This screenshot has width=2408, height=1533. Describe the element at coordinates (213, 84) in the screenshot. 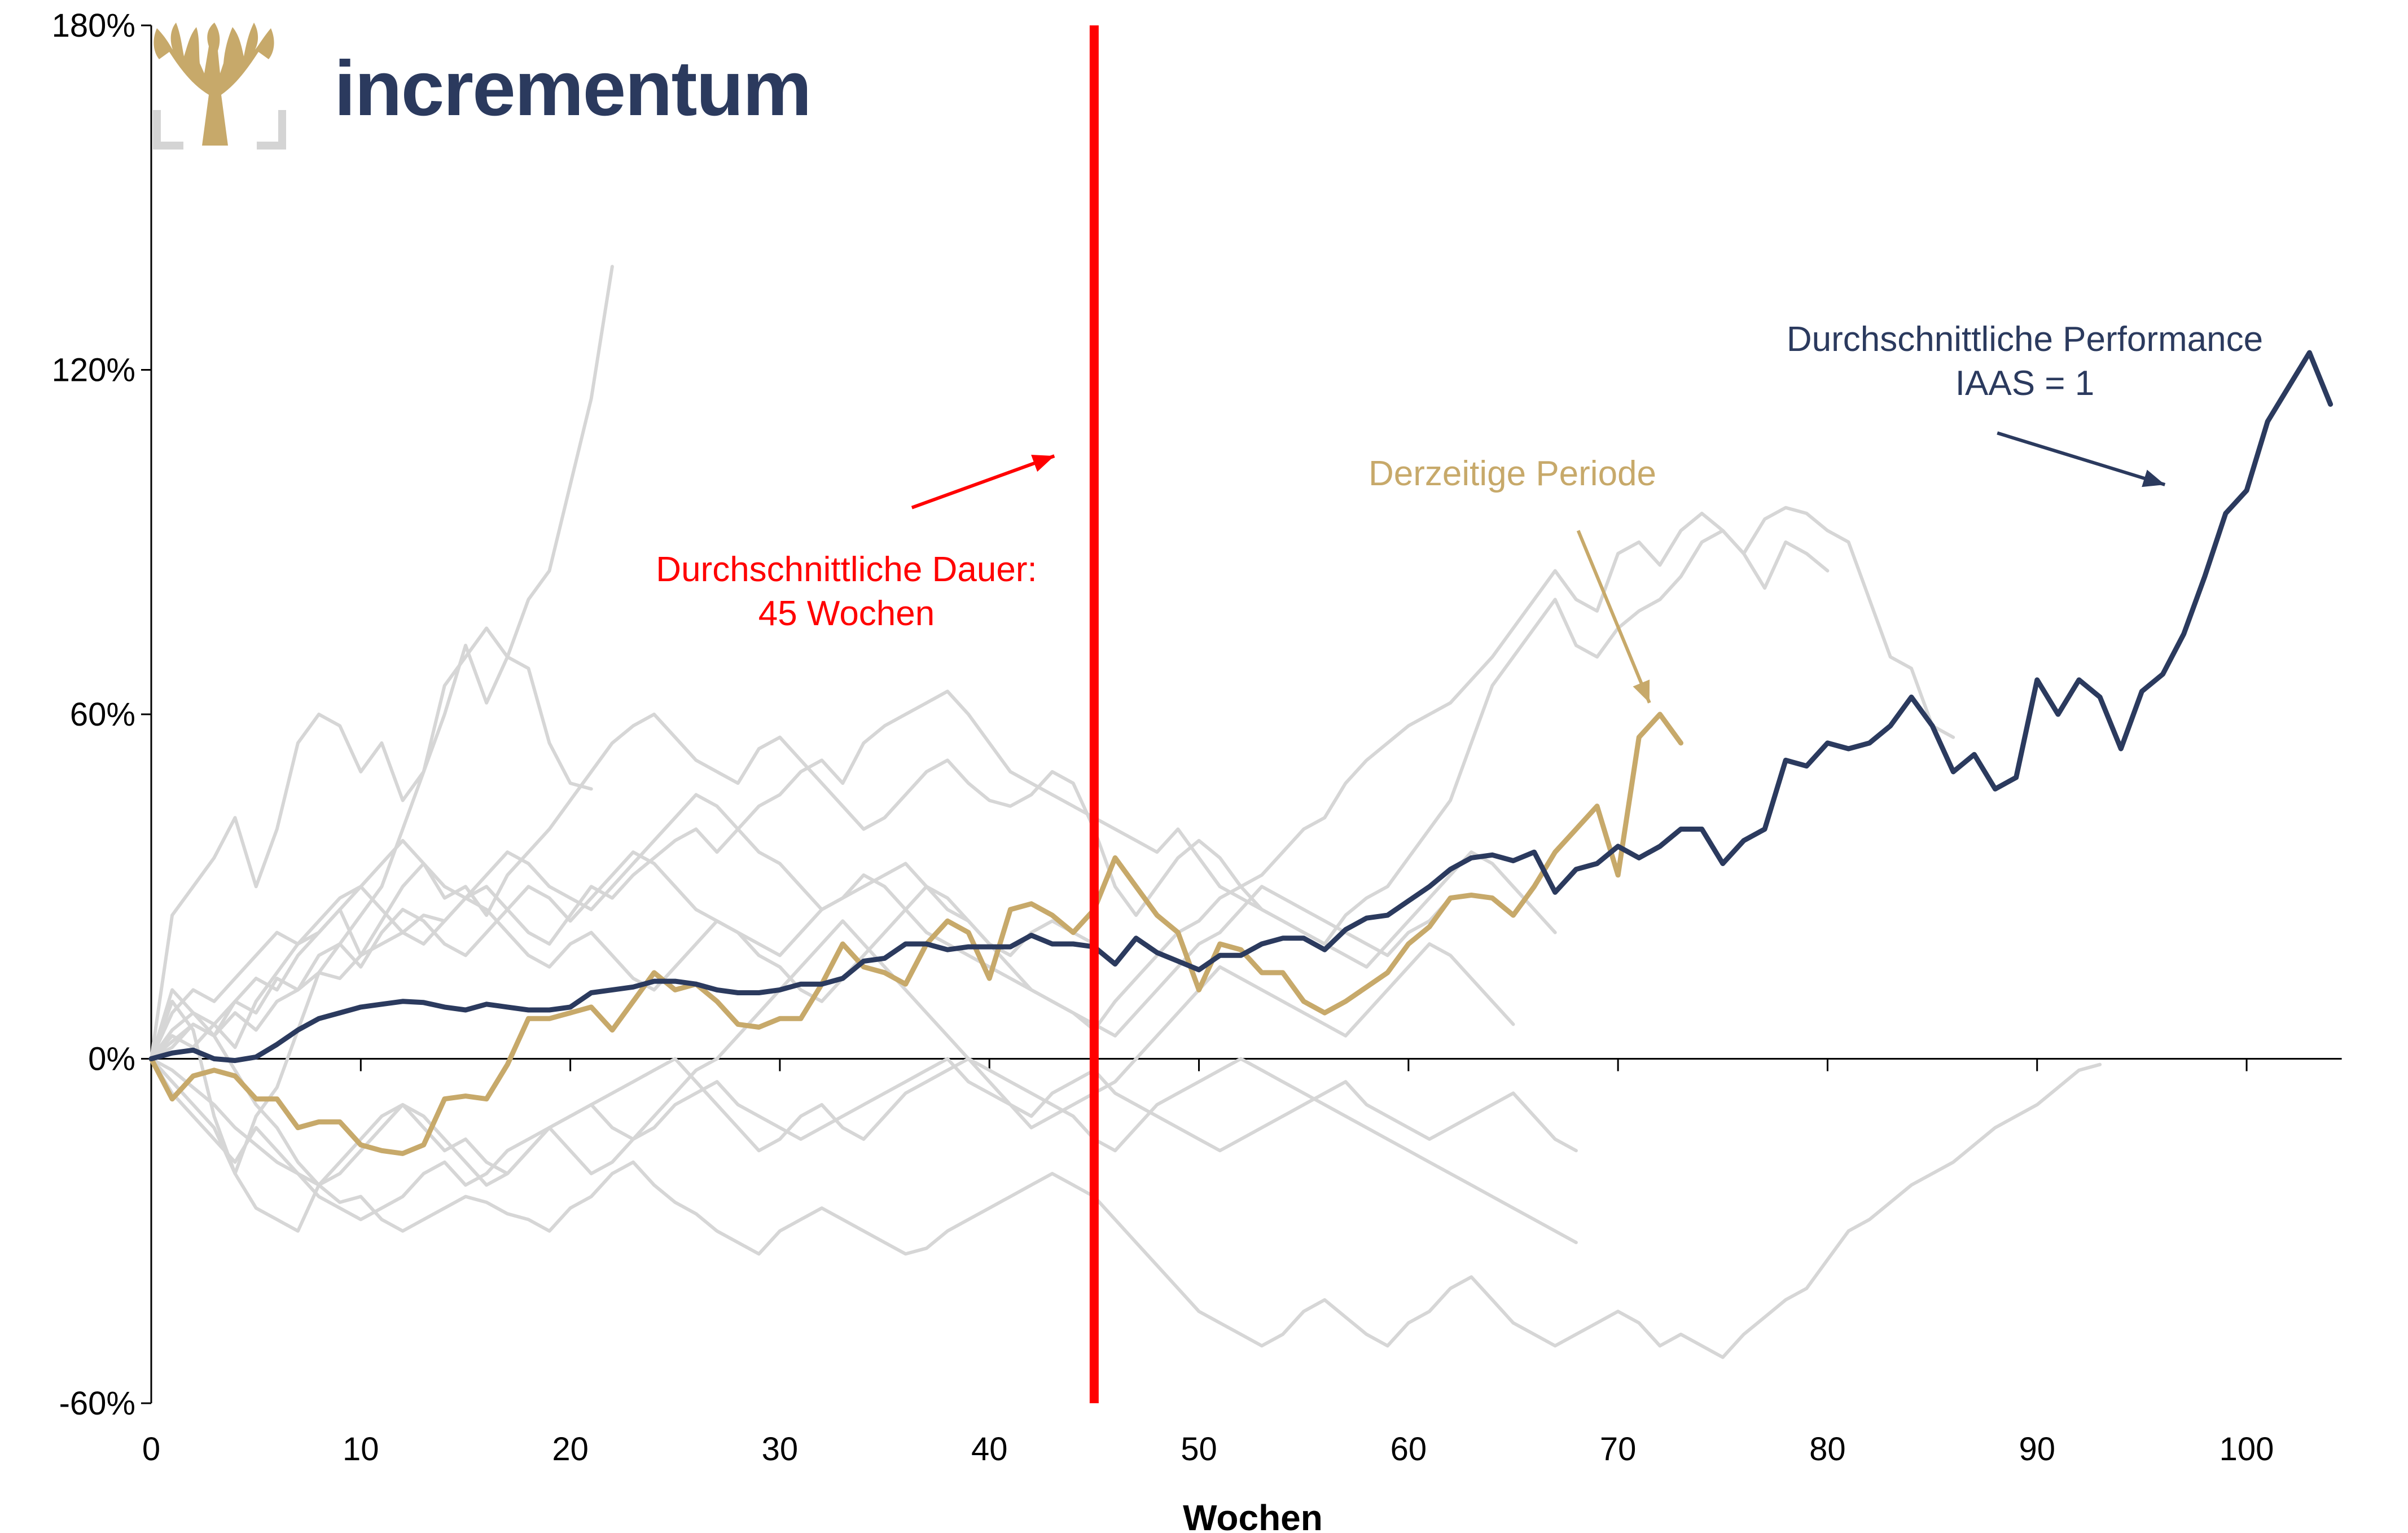

I see `logo-tree` at that location.